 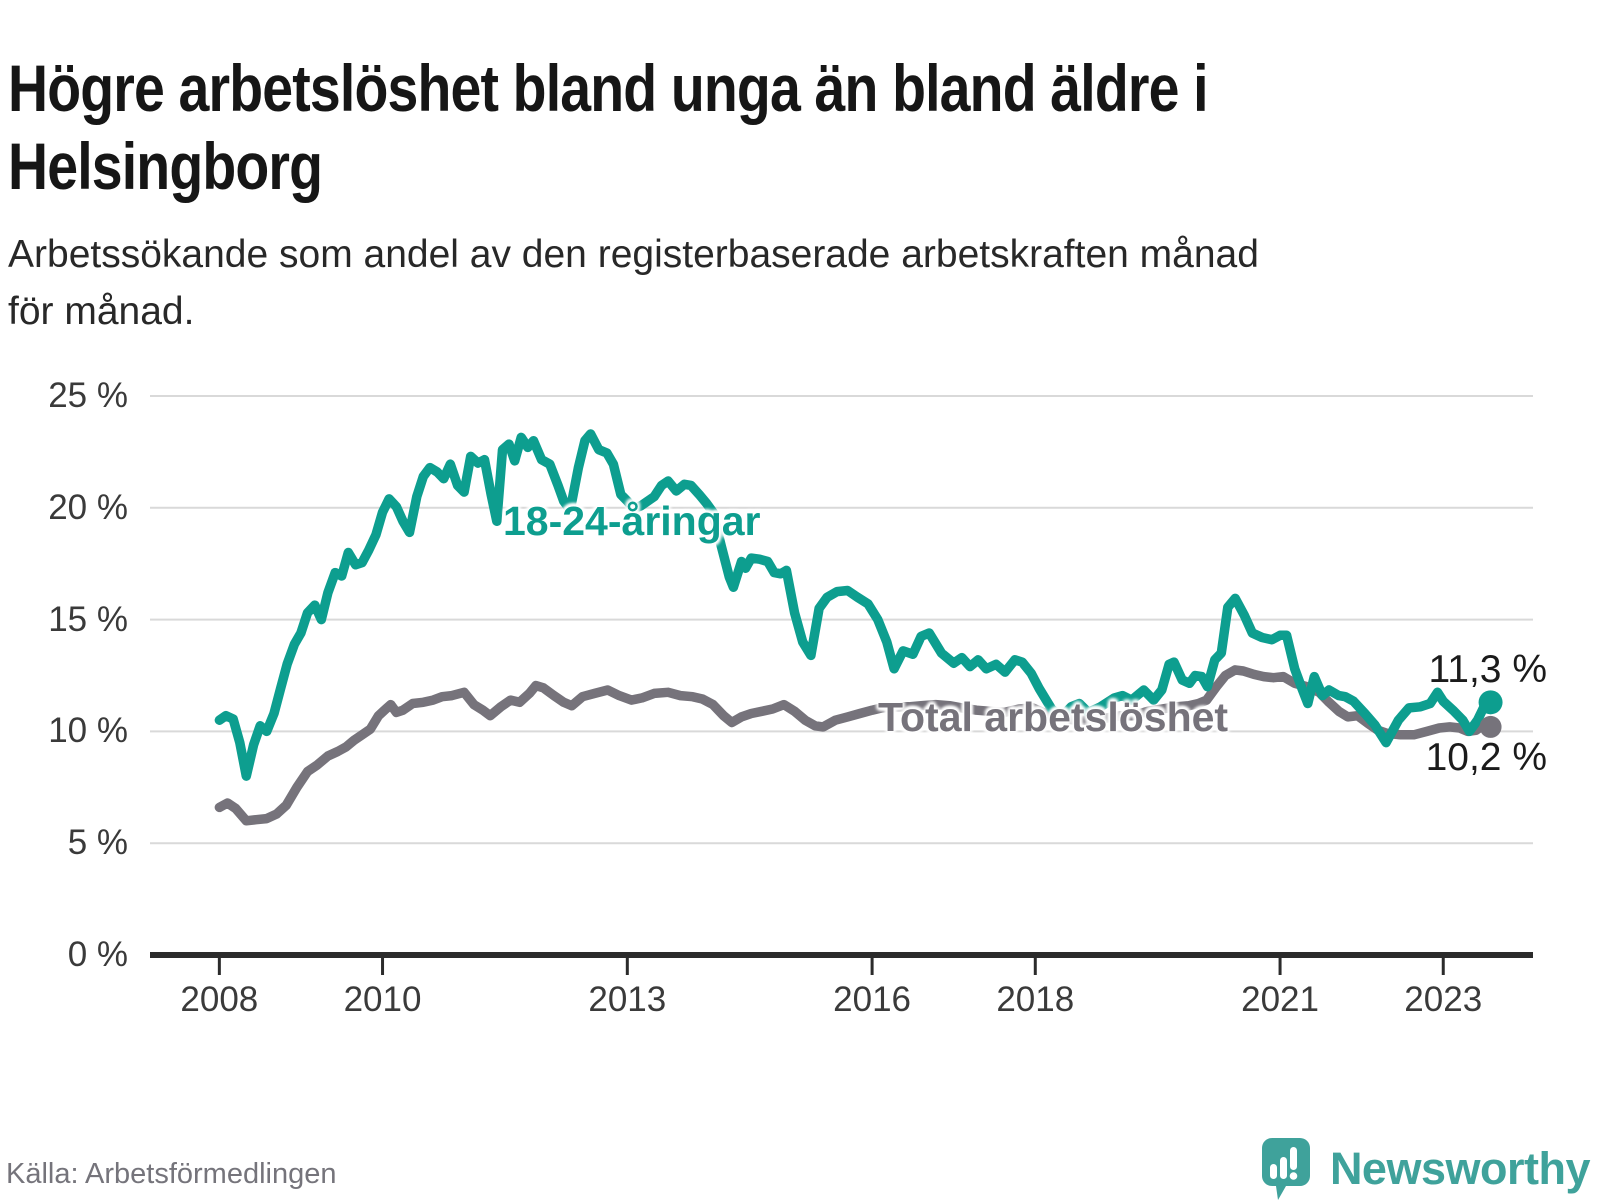 I want to click on x-axis-label-2013: 2013, so click(x=627, y=999).